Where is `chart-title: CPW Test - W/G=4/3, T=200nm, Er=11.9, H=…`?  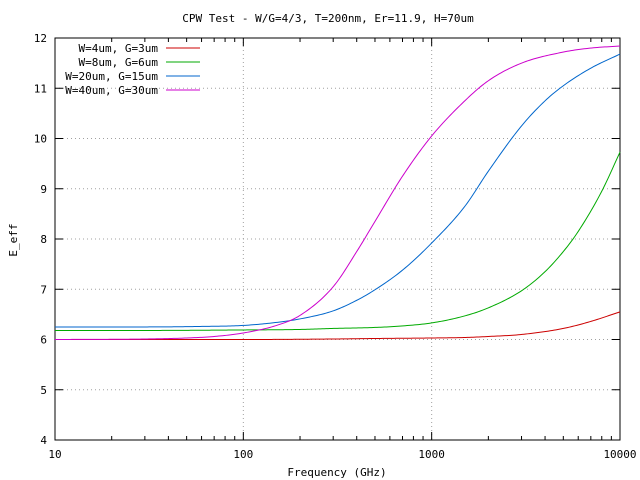
chart-title: CPW Test - W/G=4/3, T=200nm, Er=11.9, H=… is located at coordinates (328, 18).